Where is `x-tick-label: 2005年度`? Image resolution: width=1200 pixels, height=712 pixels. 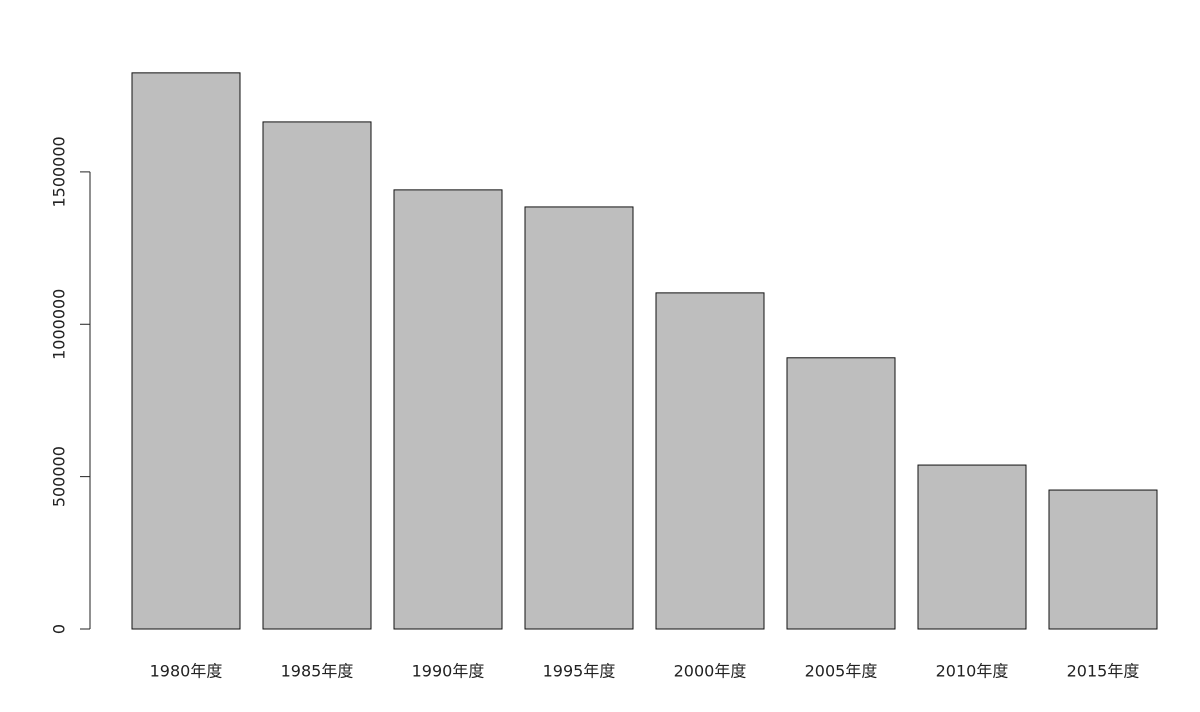 x-tick-label: 2005年度 is located at coordinates (841, 671).